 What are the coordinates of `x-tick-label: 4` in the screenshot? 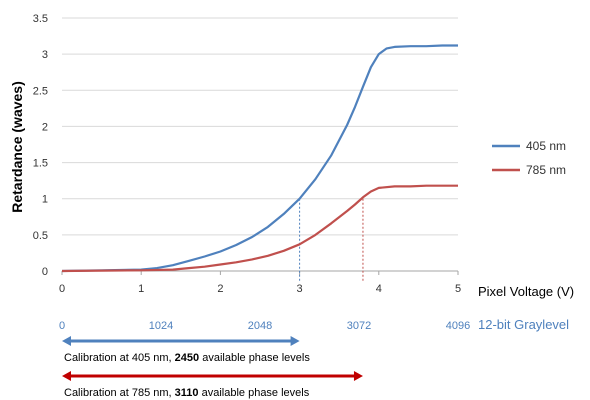 It's located at (379, 289).